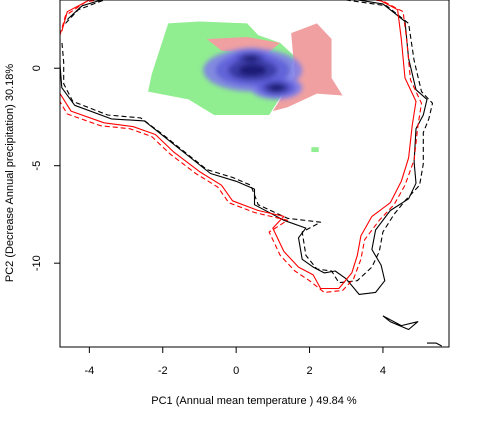  What do you see at coordinates (37, 68) in the screenshot?
I see `y-tick-label: 0` at bounding box center [37, 68].